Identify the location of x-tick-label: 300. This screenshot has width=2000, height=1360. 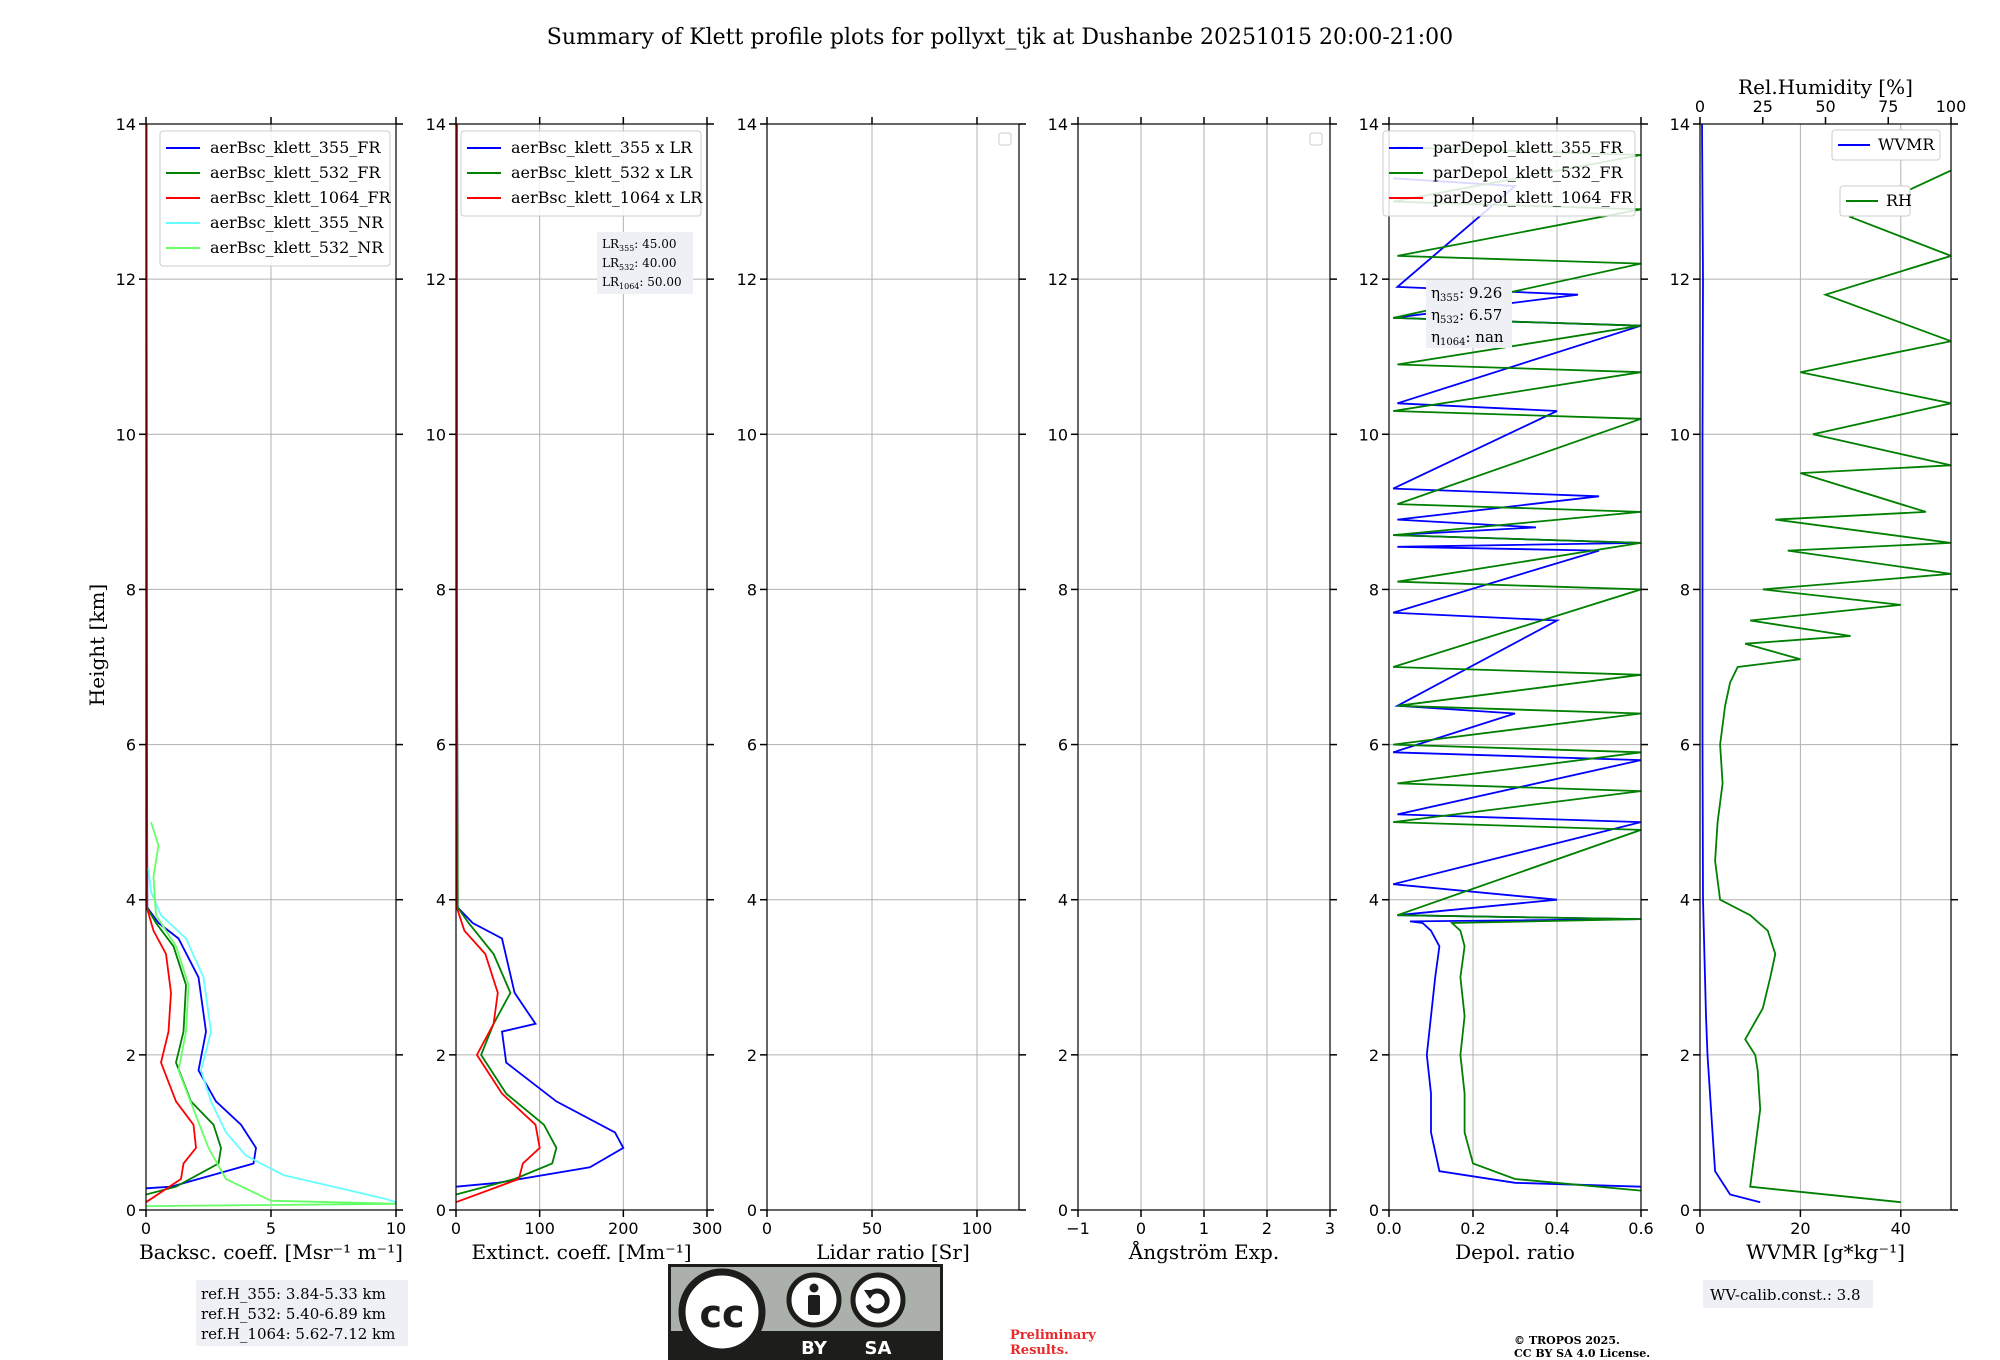
(707, 1228).